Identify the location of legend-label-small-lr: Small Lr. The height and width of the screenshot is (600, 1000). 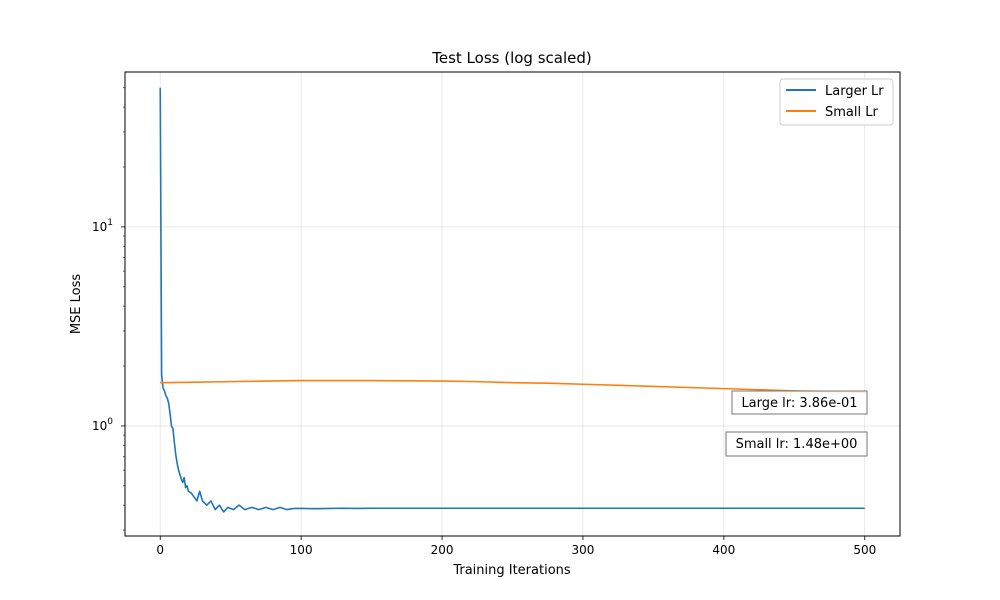
(851, 112).